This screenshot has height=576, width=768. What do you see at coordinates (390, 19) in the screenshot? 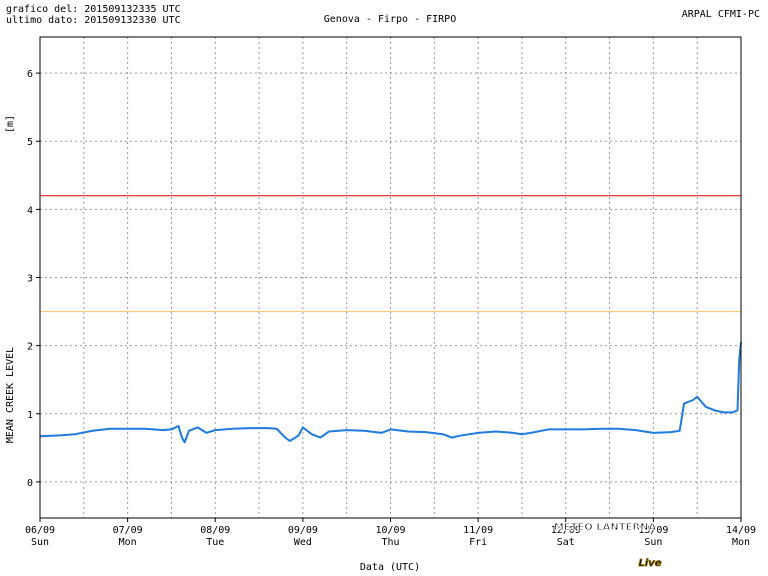
I see `chart-title: Genova - Firpo - FIRPO` at bounding box center [390, 19].